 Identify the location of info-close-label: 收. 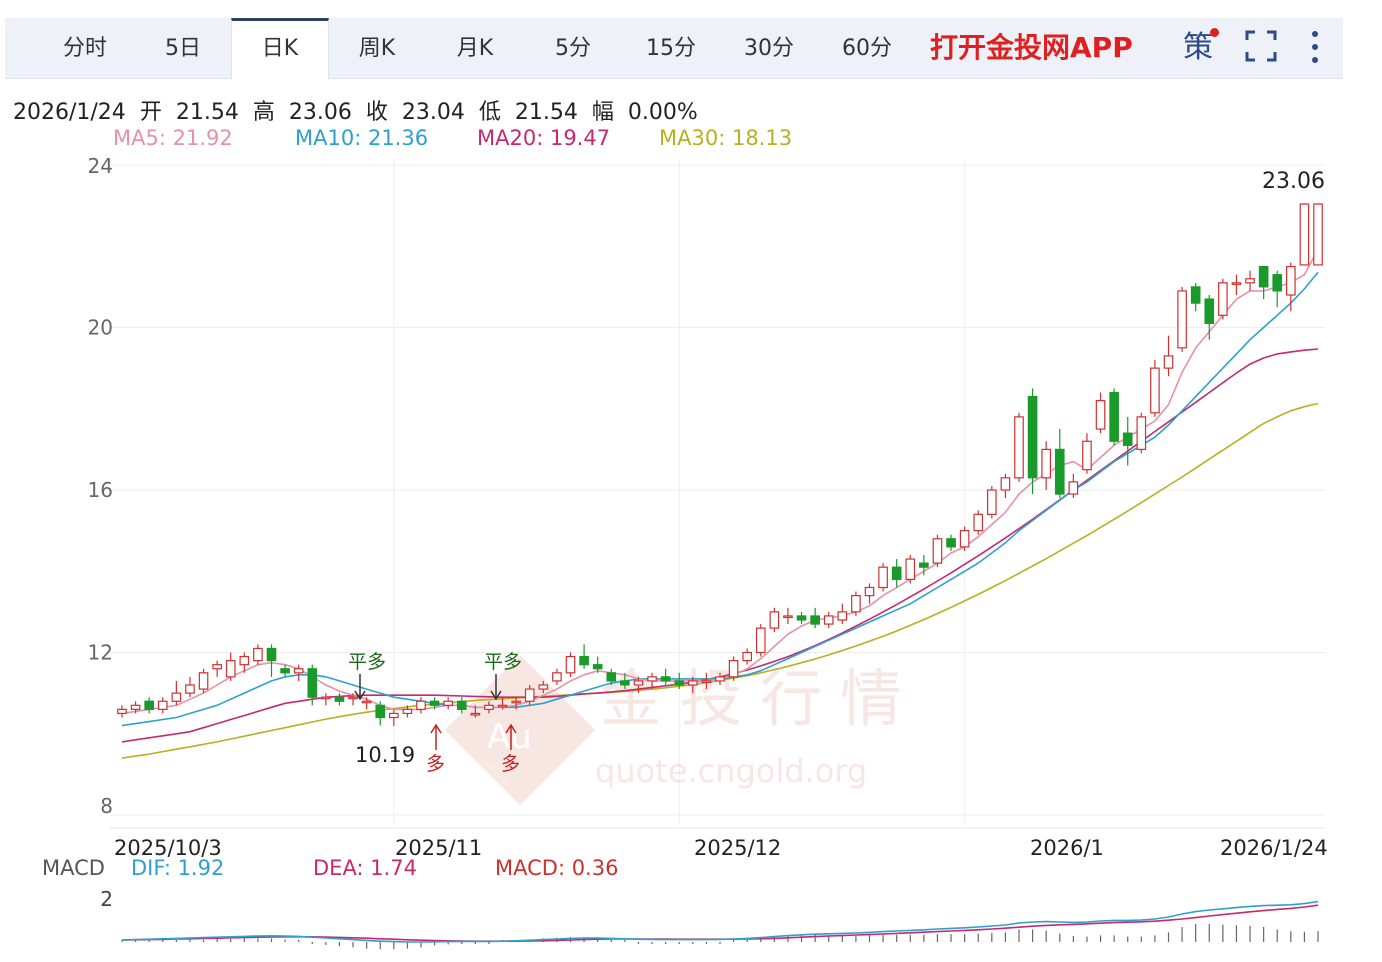
(376, 112).